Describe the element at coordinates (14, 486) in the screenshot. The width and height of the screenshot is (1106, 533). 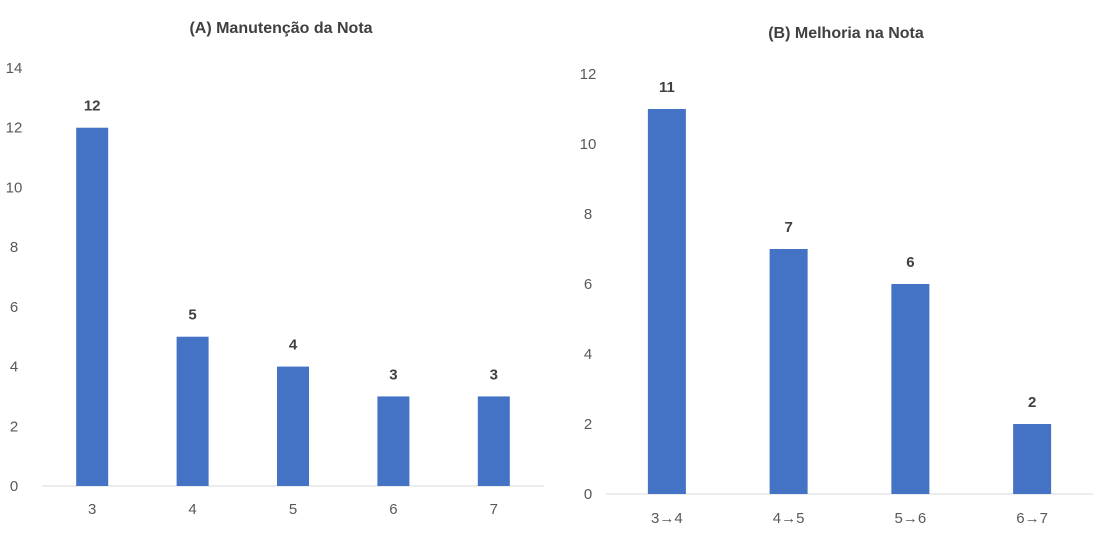
I see `chart-a-y-tick-label: 0` at that location.